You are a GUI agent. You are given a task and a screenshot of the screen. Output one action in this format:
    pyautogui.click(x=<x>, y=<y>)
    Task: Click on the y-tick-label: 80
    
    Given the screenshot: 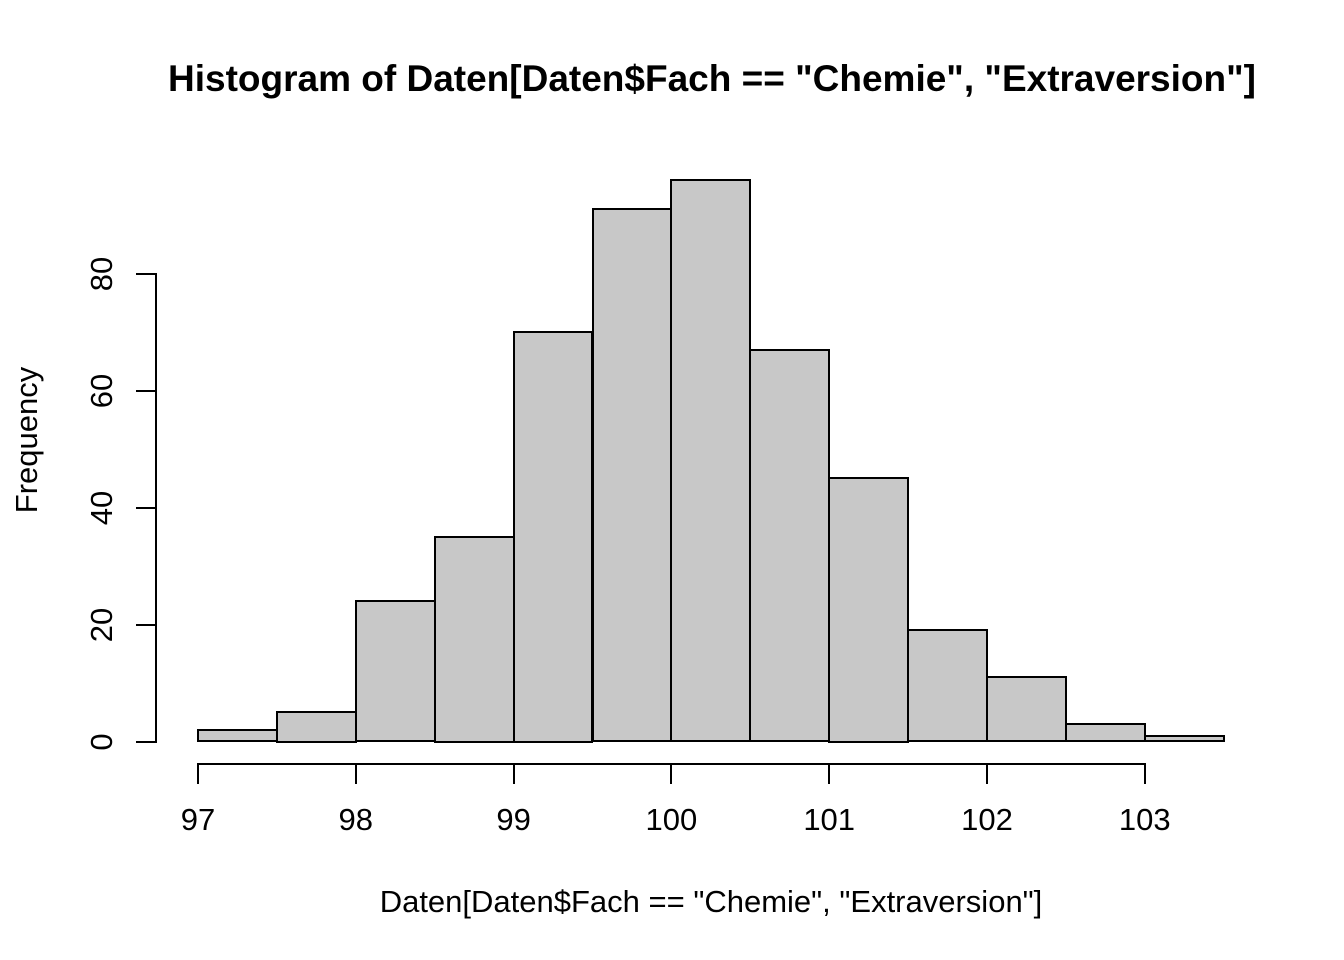 What is the action you would take?
    pyautogui.click(x=101, y=273)
    